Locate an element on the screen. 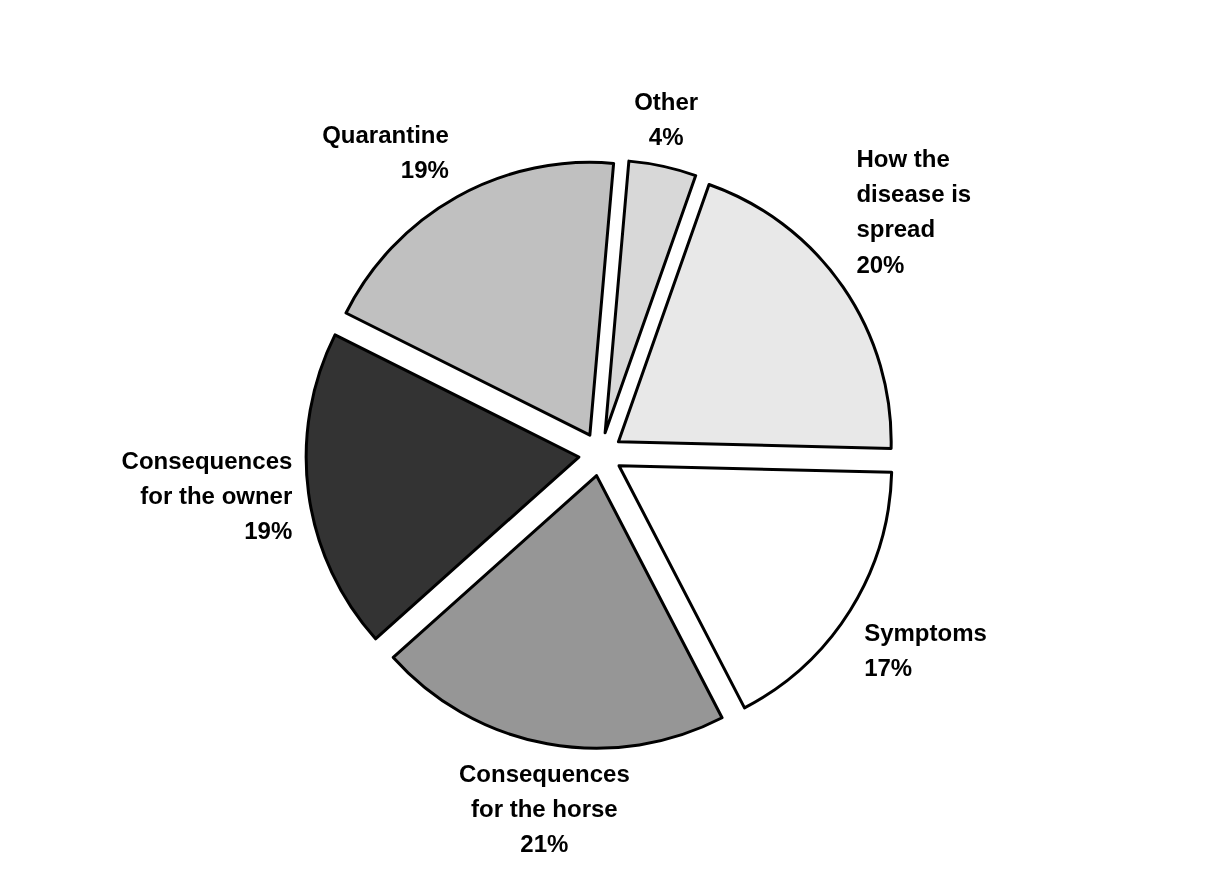 This screenshot has height=890, width=1216. data-label: 20% is located at coordinates (880, 264).